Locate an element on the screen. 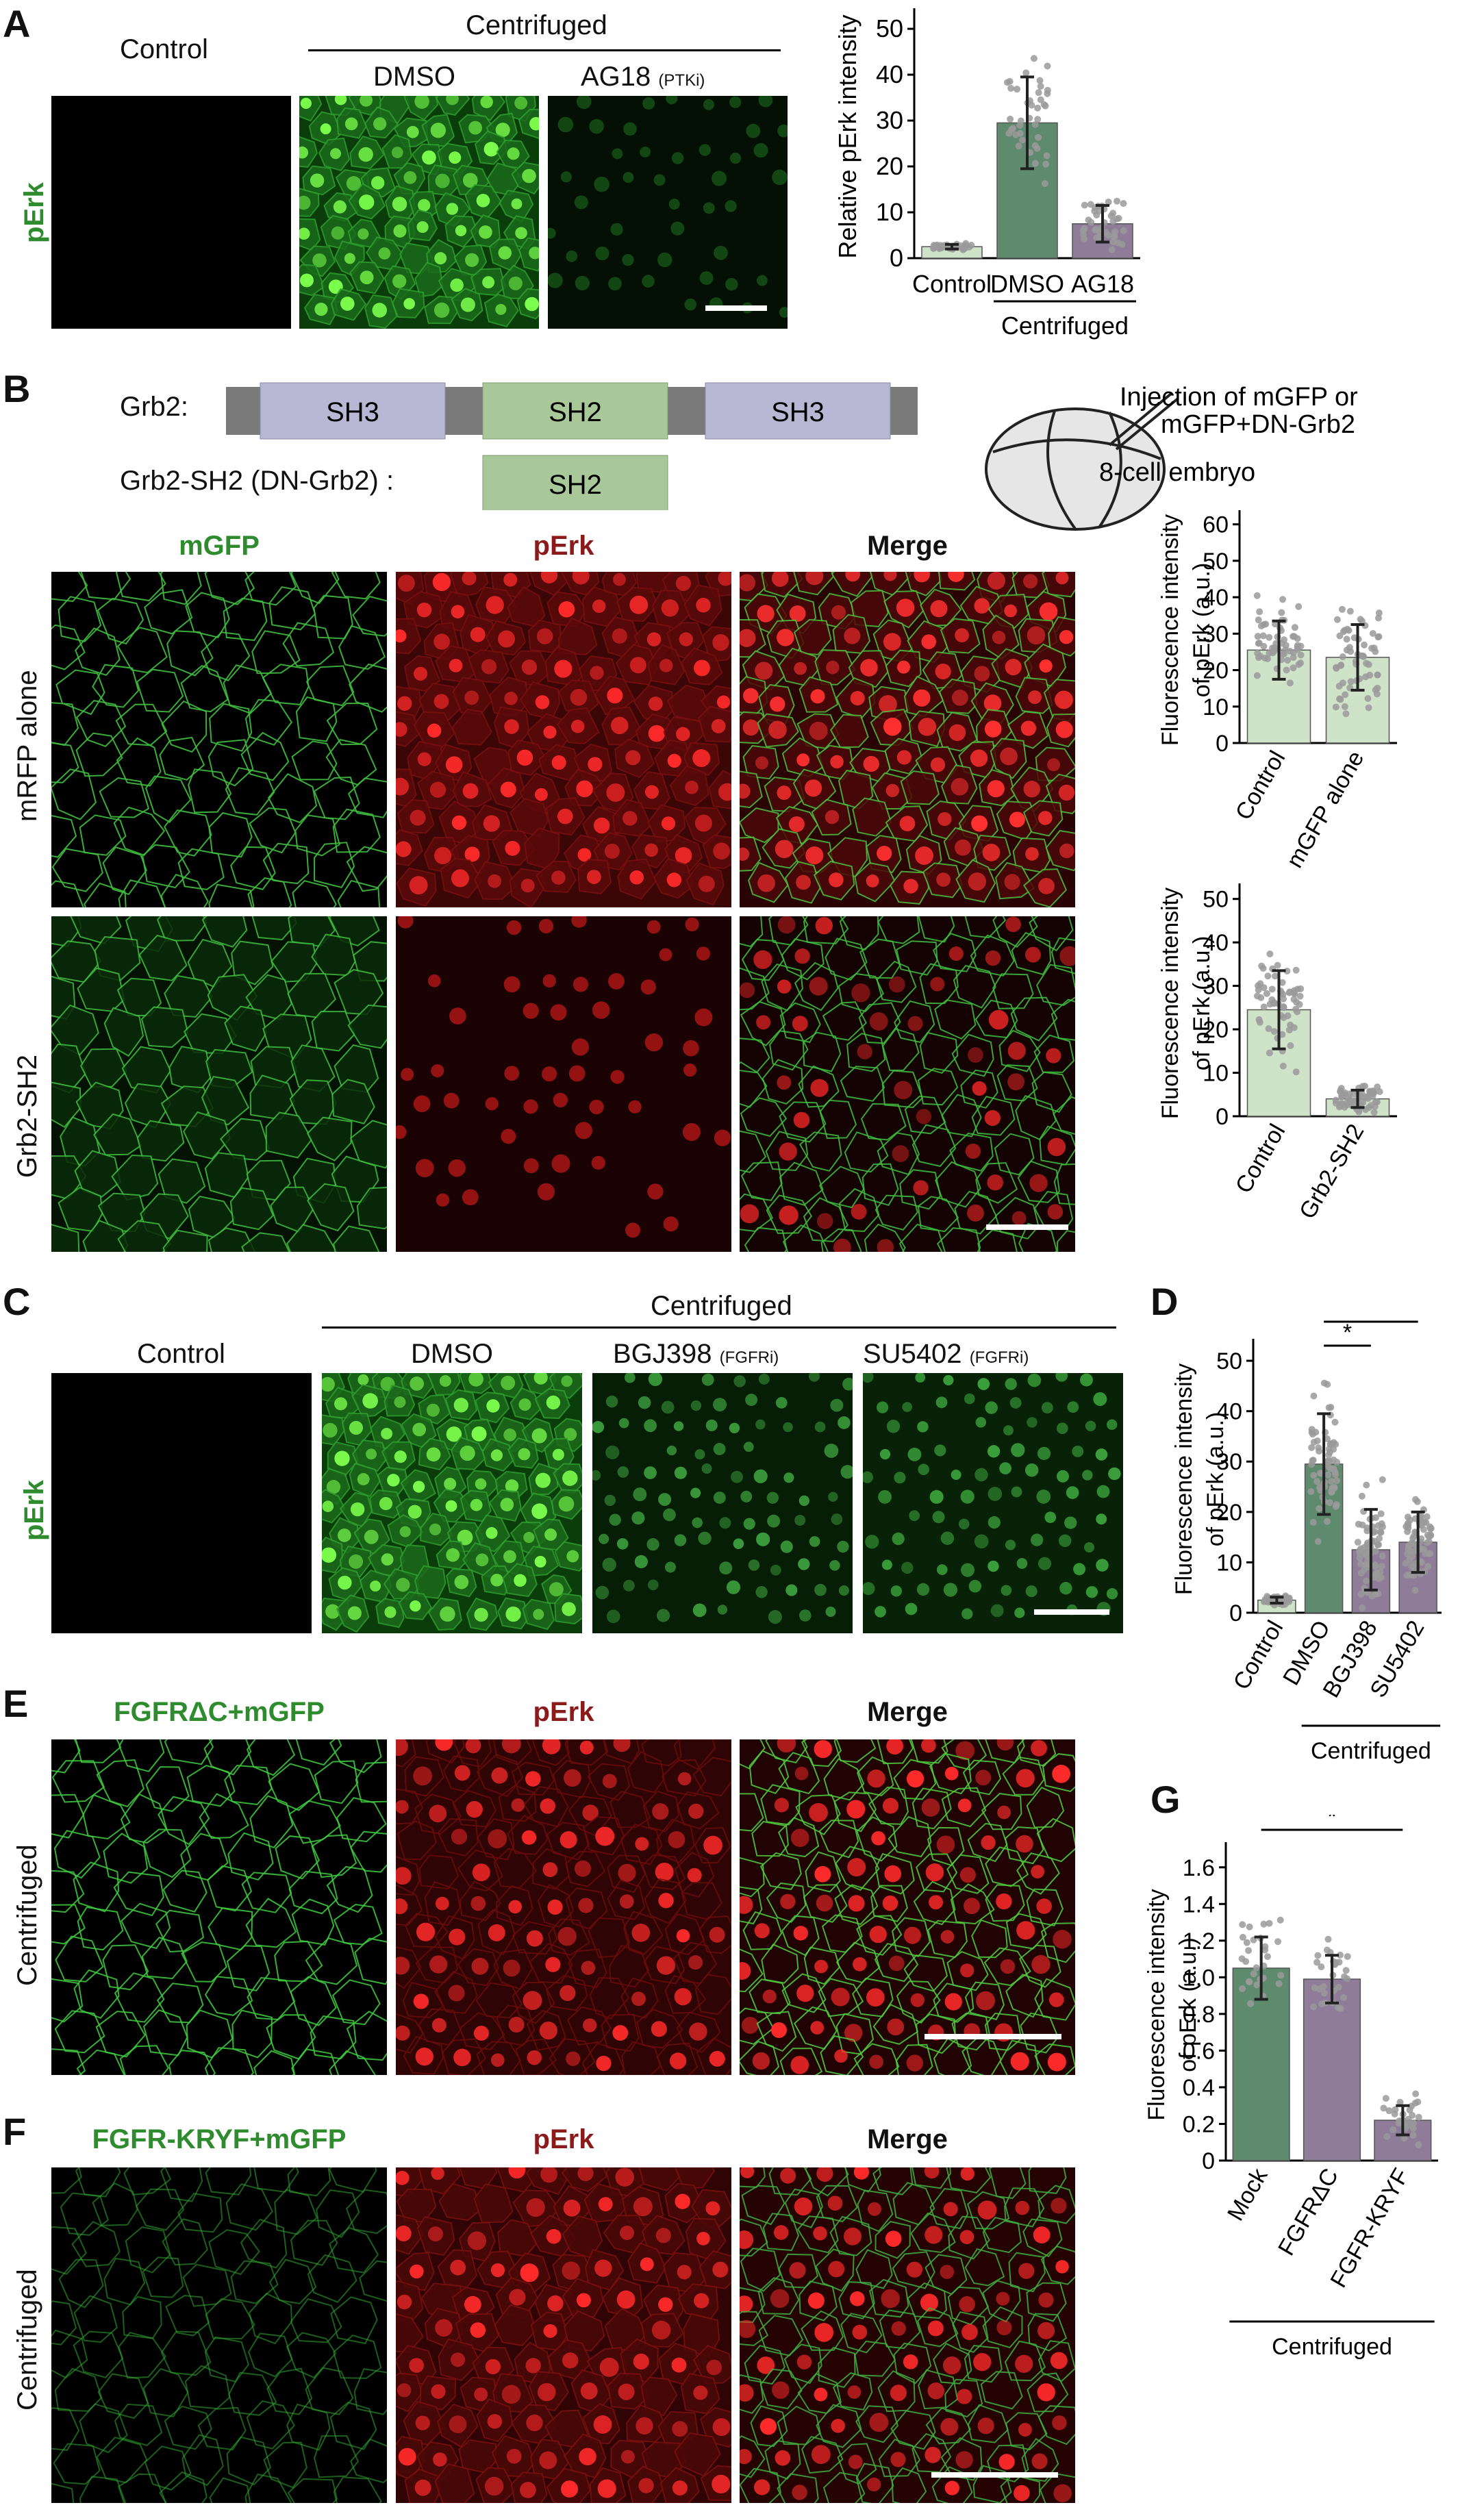 This screenshot has width=1484, height=2516. micrograph-e-merge is located at coordinates (907, 1907).